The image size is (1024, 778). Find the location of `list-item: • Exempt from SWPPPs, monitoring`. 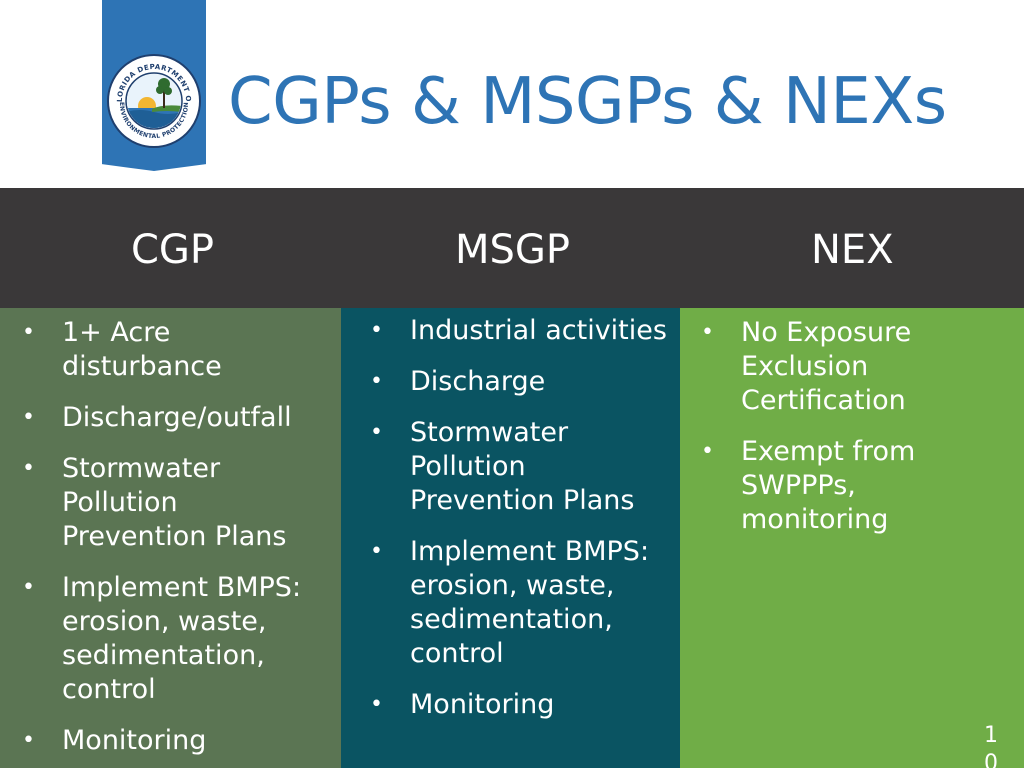

list-item: • Exempt from SWPPPs, monitoring is located at coordinates (808, 485).